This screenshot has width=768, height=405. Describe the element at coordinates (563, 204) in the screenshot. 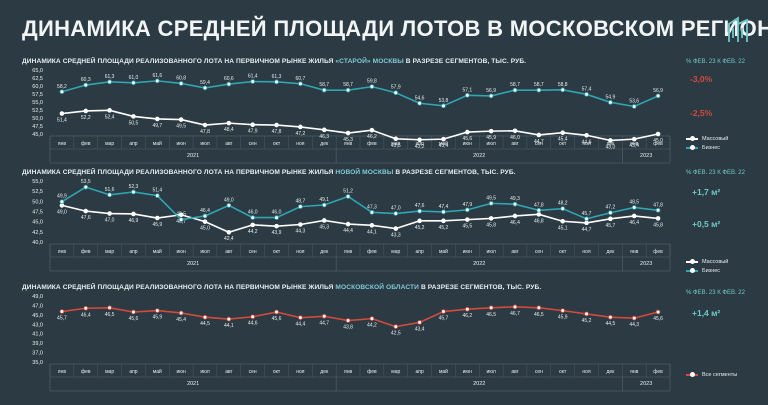

I see `data-label: 48,2` at that location.